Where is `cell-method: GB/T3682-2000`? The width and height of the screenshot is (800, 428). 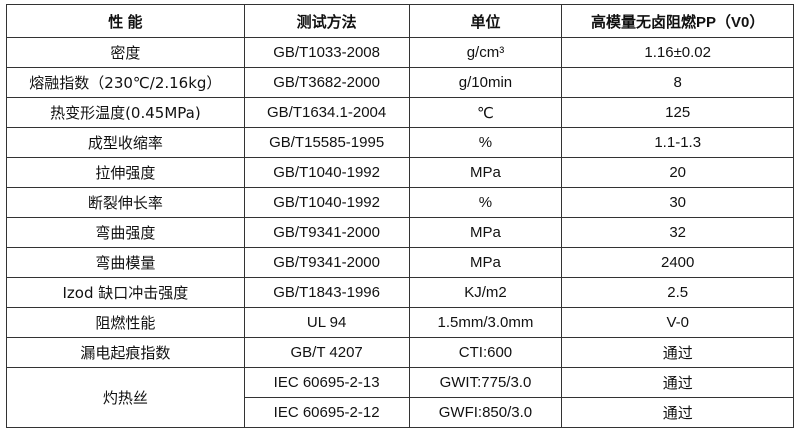
cell-method: GB/T3682-2000 is located at coordinates (326, 82).